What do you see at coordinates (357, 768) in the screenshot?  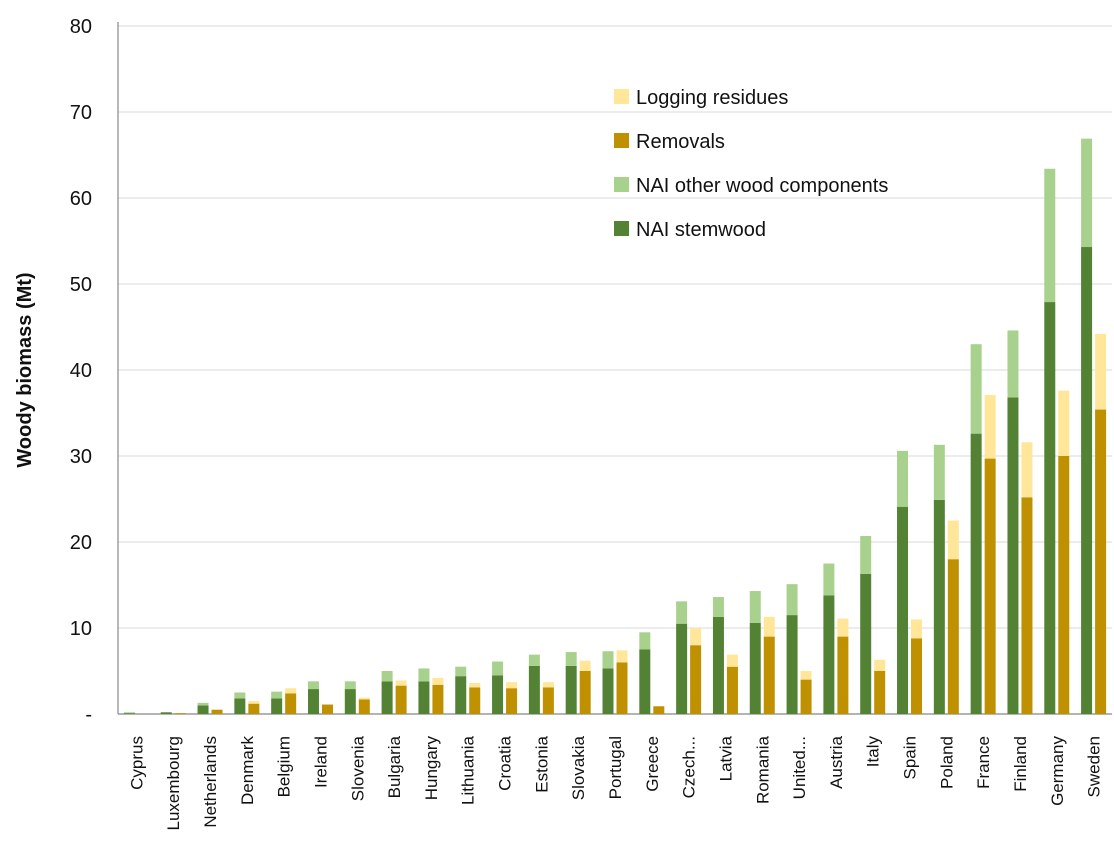 I see `x-category-label: Slovenia` at bounding box center [357, 768].